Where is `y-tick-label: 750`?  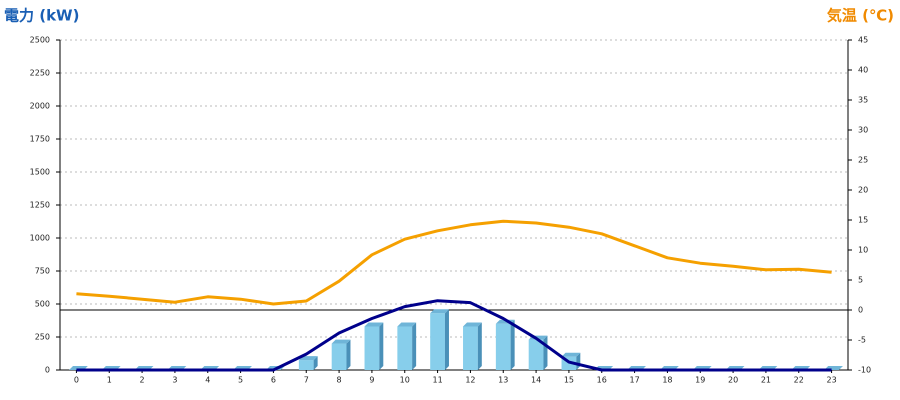
y-tick-label: 750 is located at coordinates (42, 271).